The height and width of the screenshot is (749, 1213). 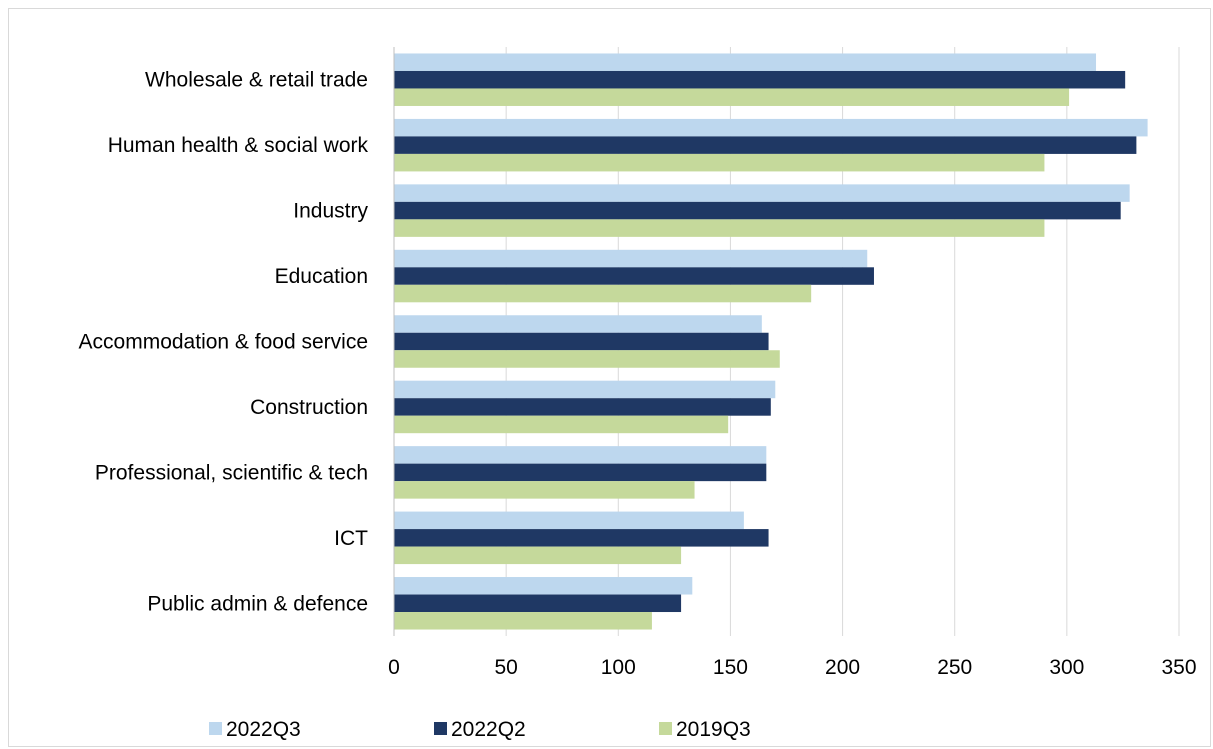 I want to click on legend-swatch-2019Q3, so click(x=665, y=728).